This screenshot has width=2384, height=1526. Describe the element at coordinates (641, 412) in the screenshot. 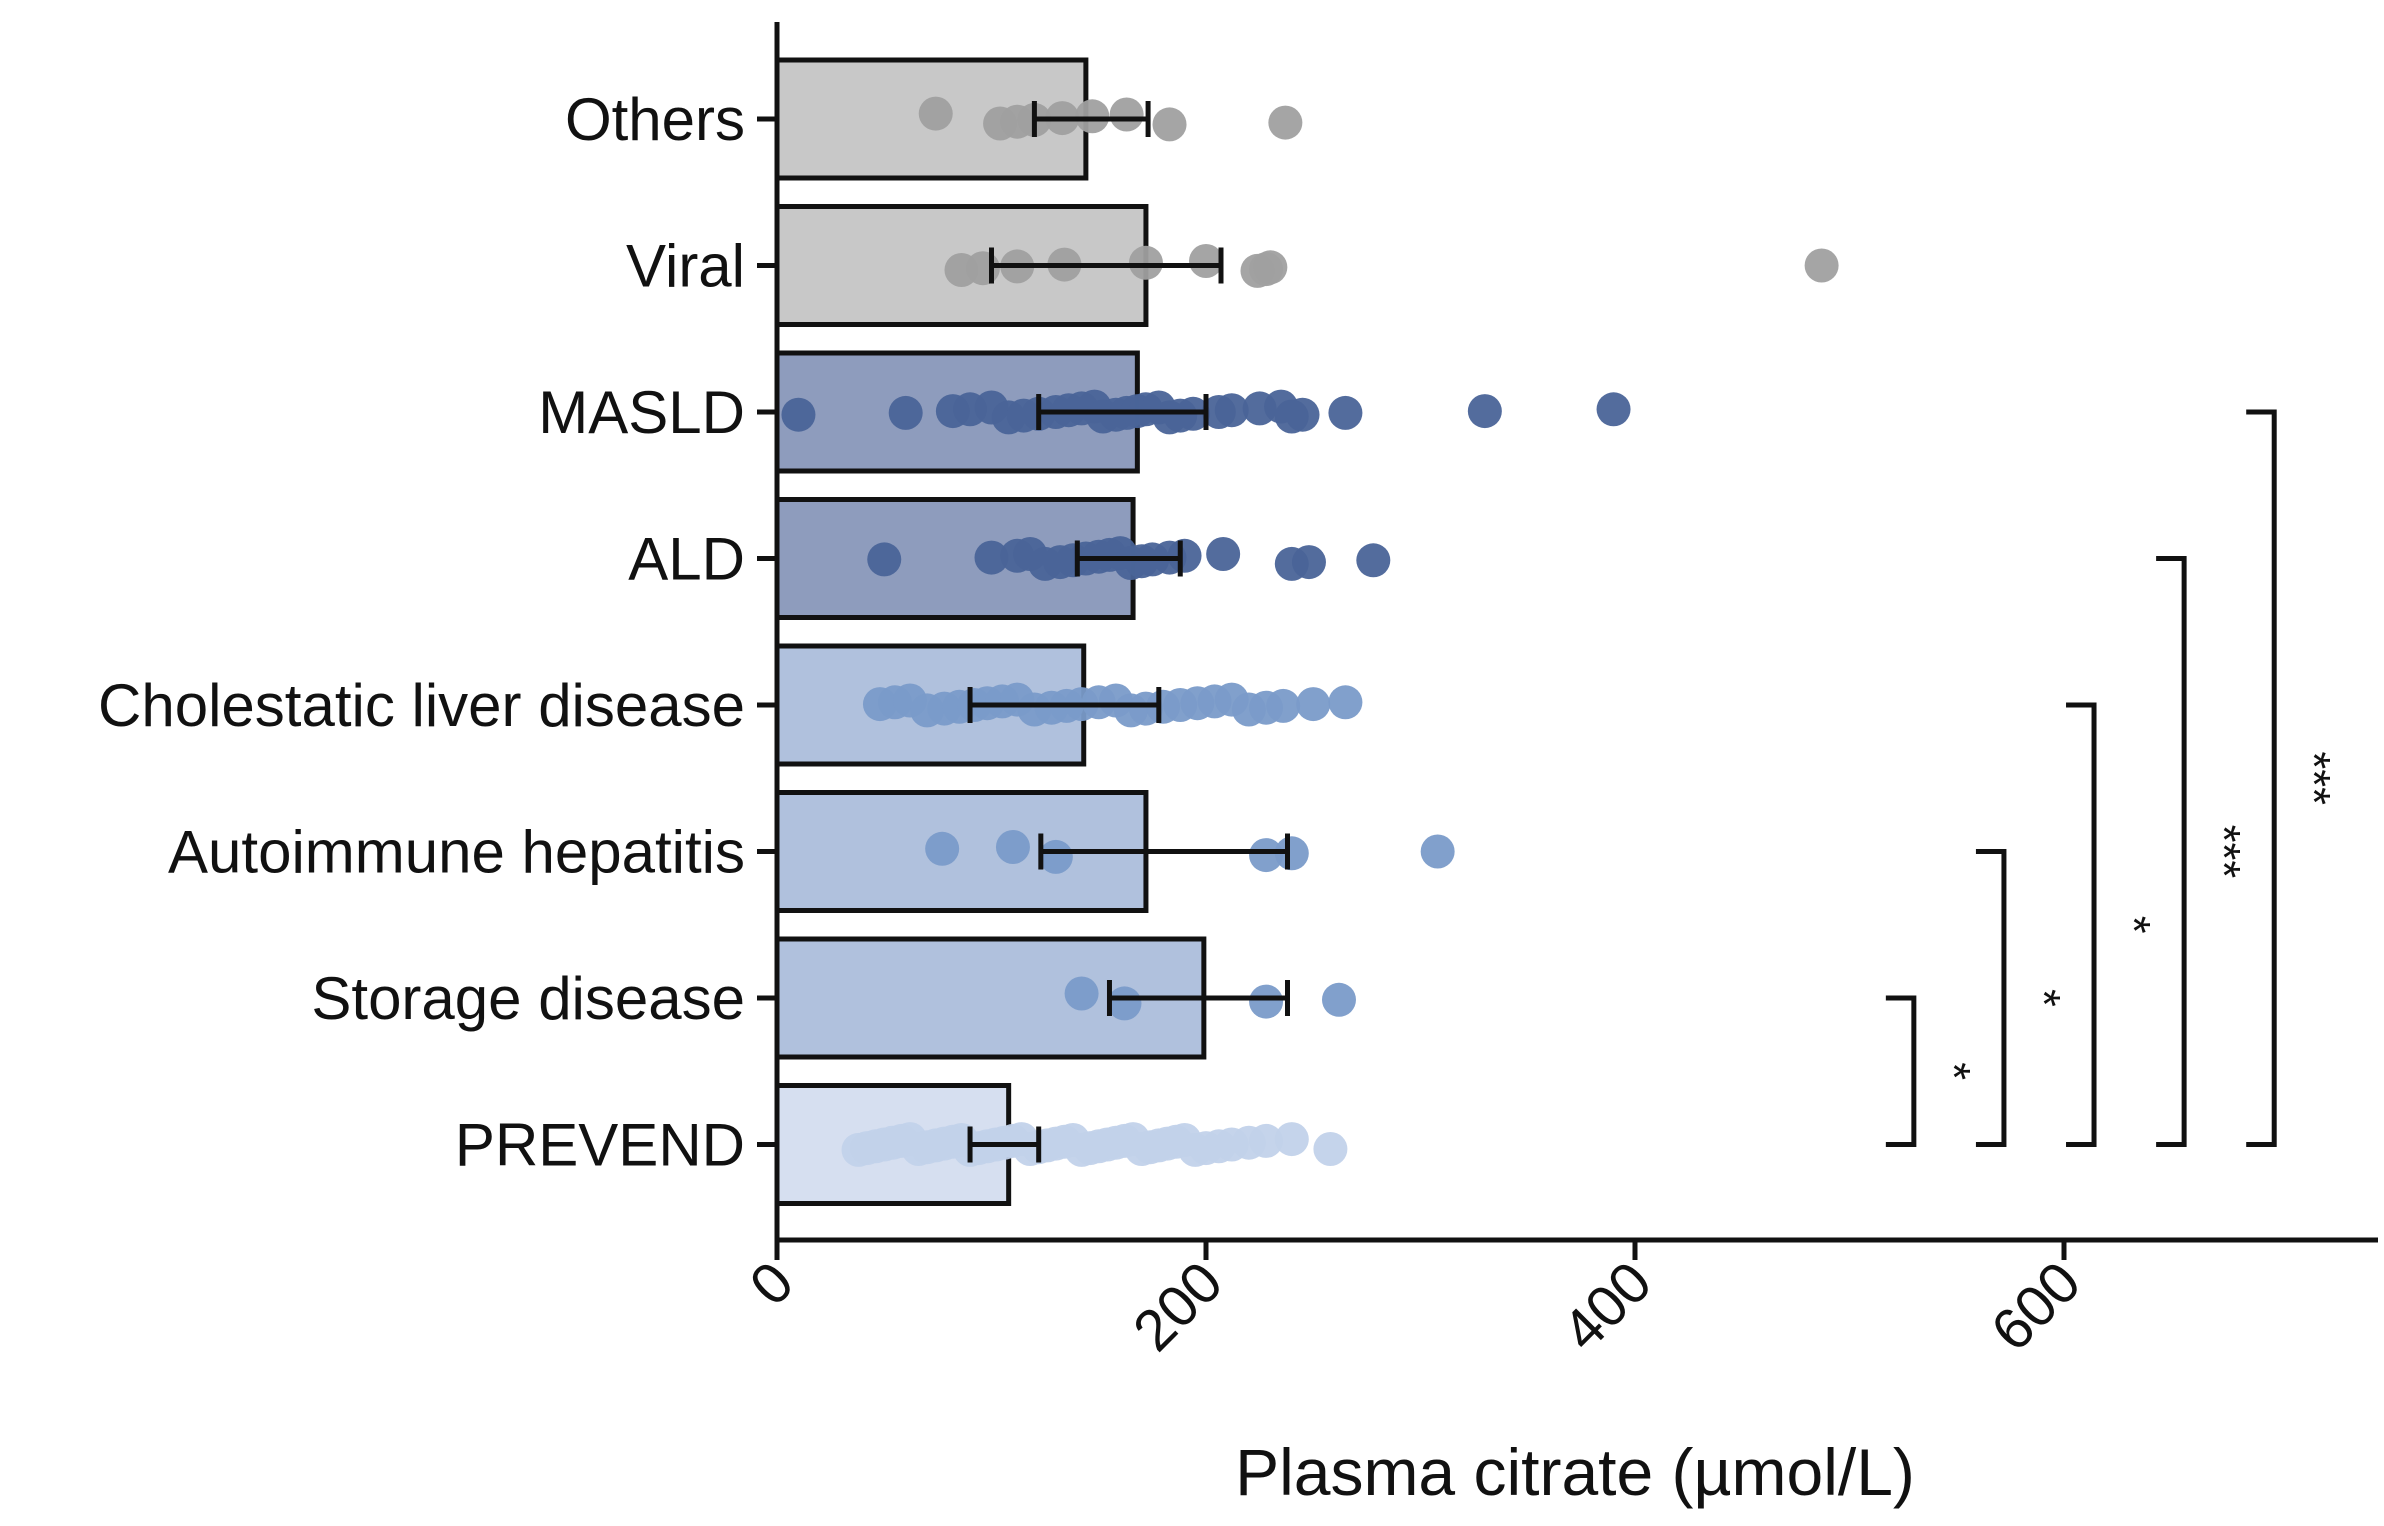

I see `category-label: MASLD` at that location.